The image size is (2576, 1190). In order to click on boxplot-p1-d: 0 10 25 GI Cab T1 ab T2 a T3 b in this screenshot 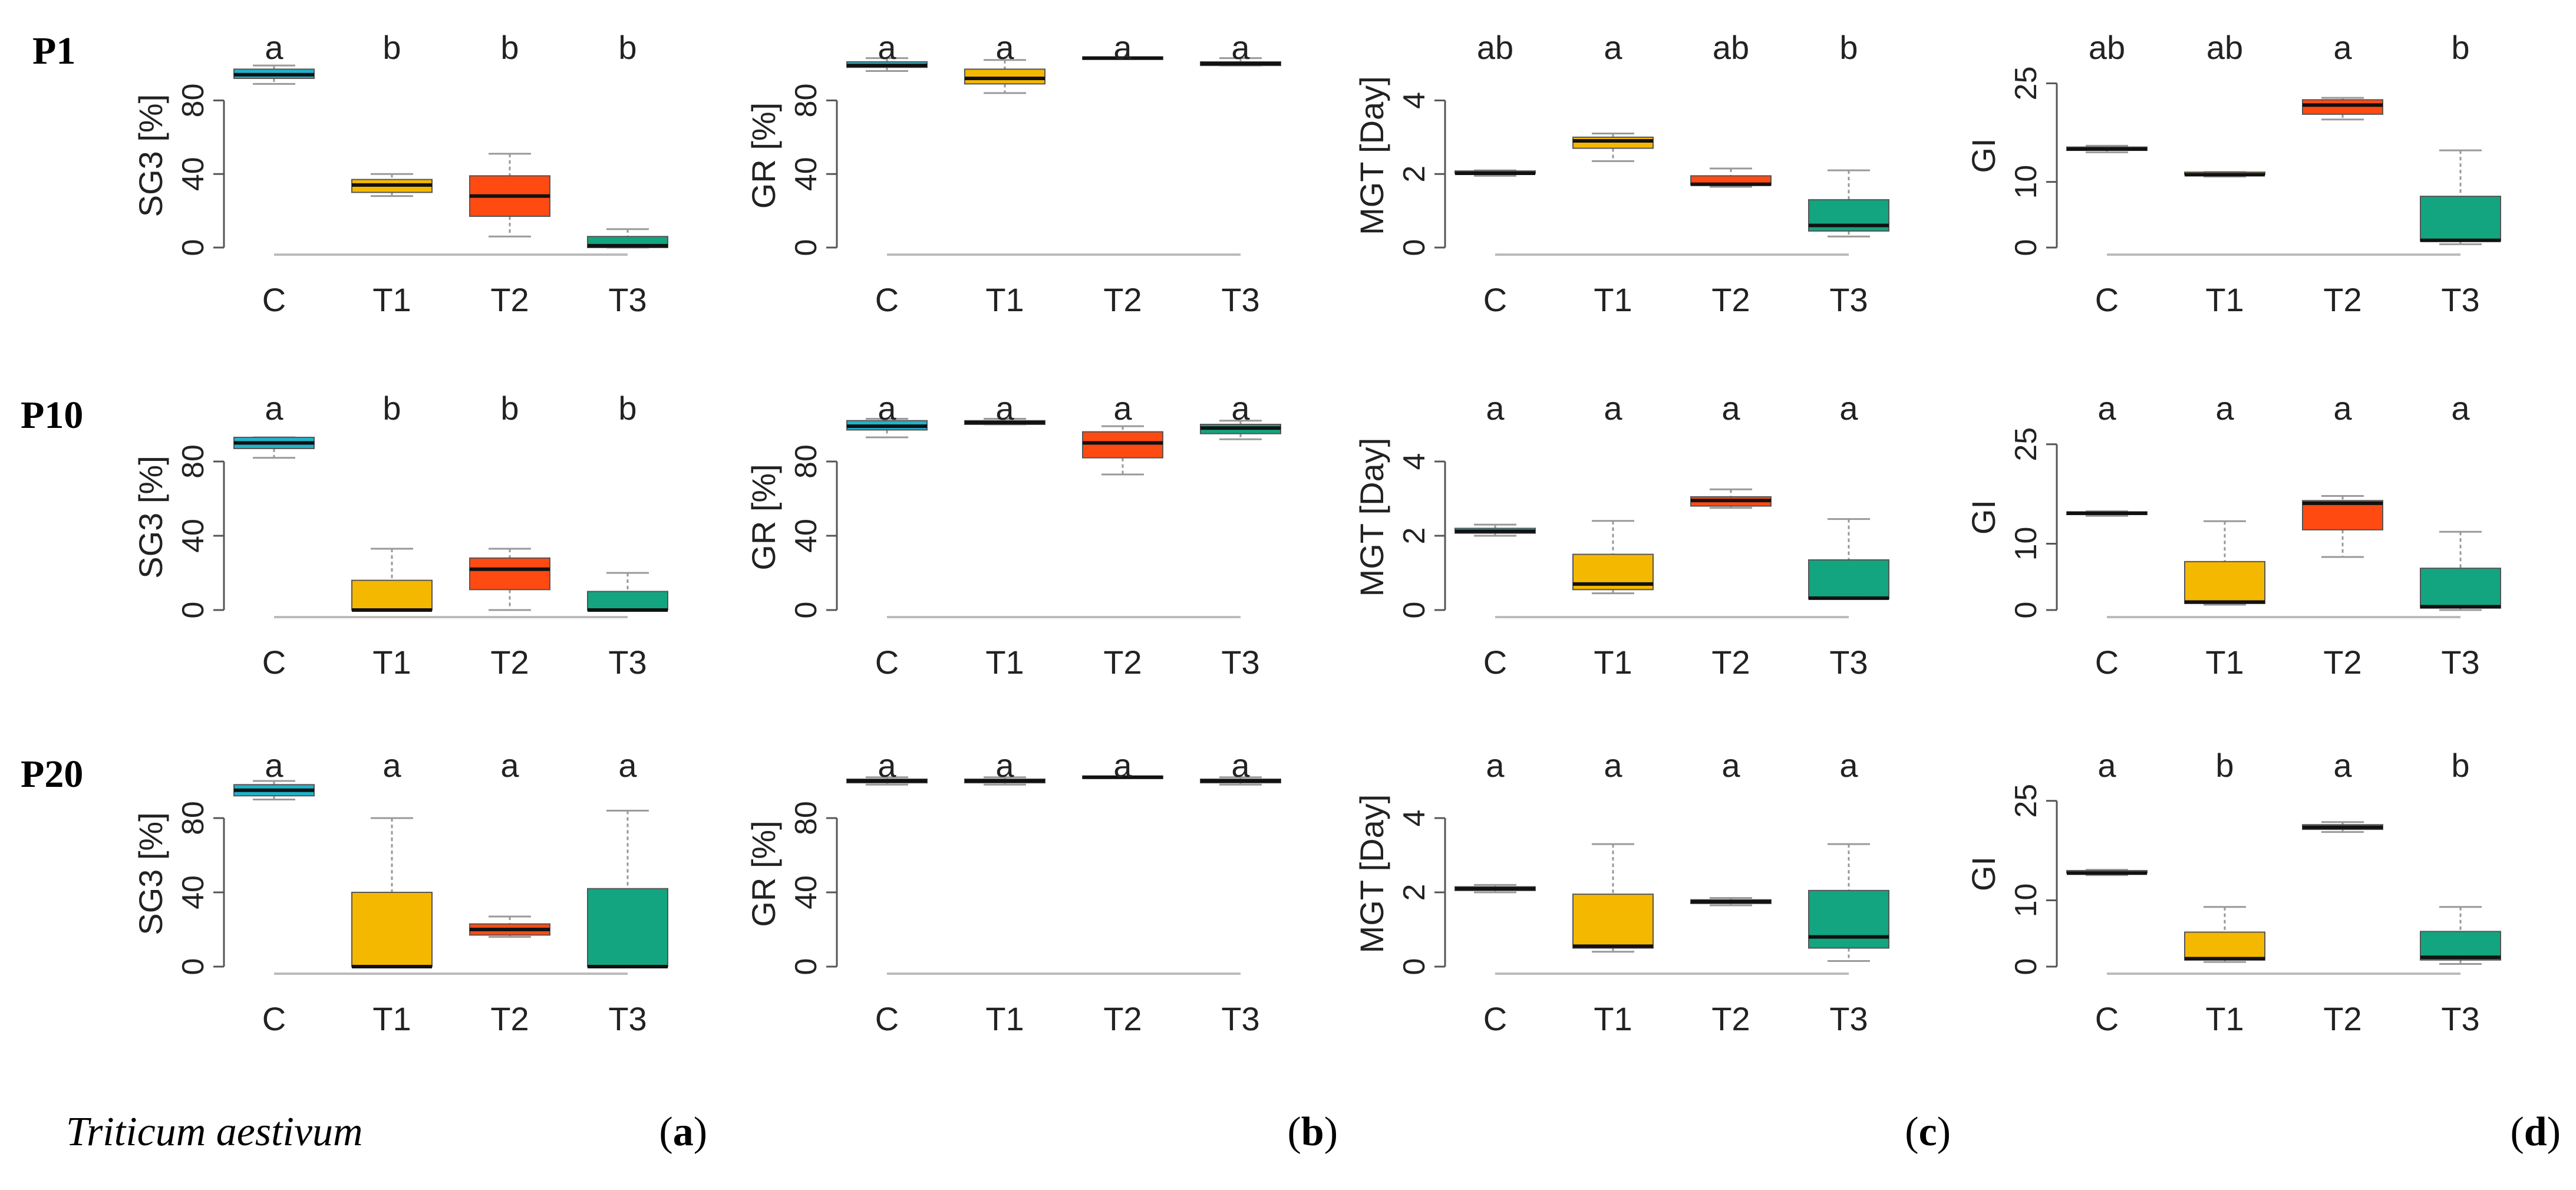, I will do `click(2233, 173)`.